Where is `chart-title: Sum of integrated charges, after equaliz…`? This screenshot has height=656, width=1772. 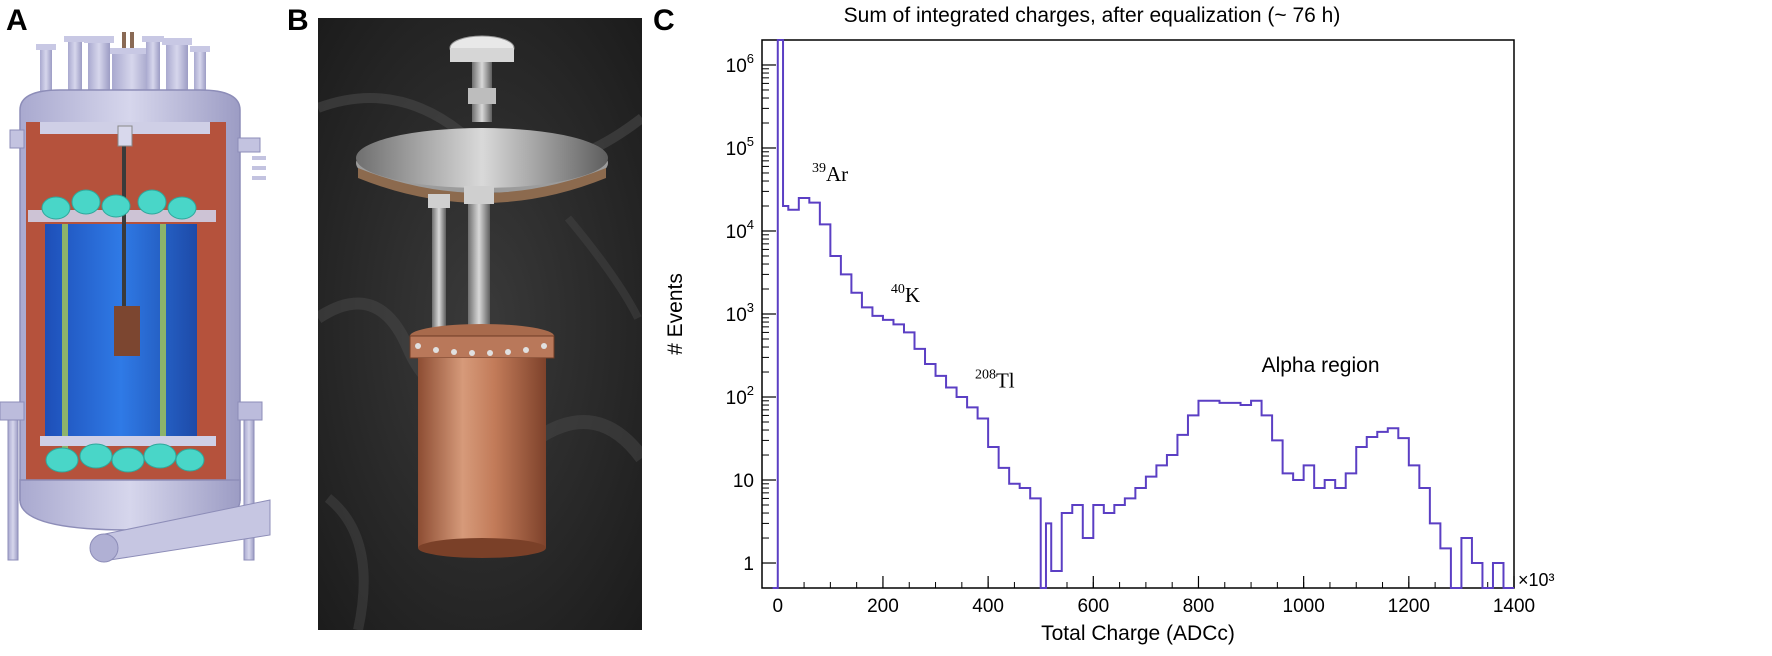
chart-title: Sum of integrated charges, after equaliz… is located at coordinates (1092, 15).